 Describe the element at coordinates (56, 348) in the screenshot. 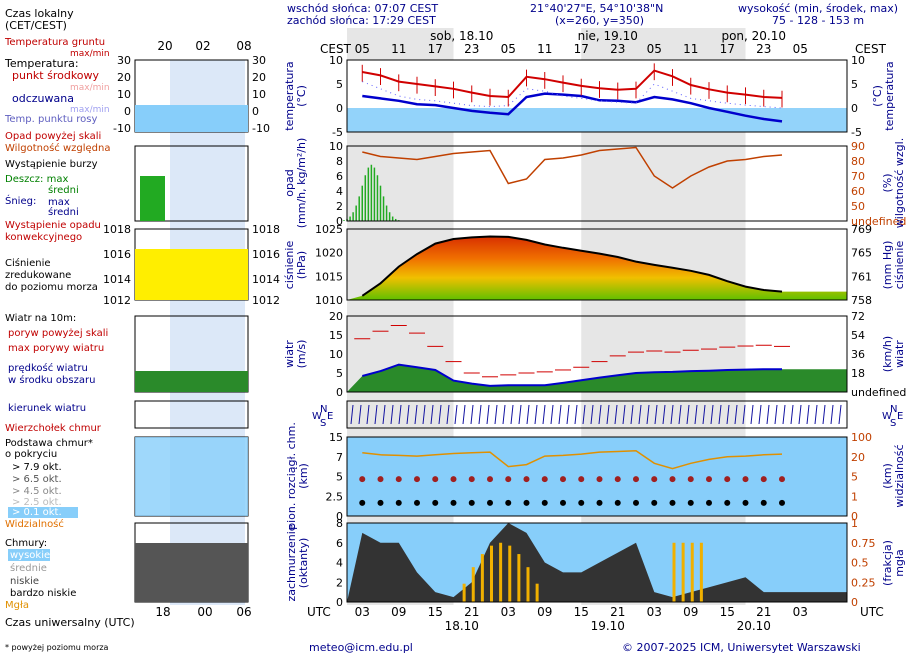

I see `gust-max-label: max porywy wiatru` at that location.